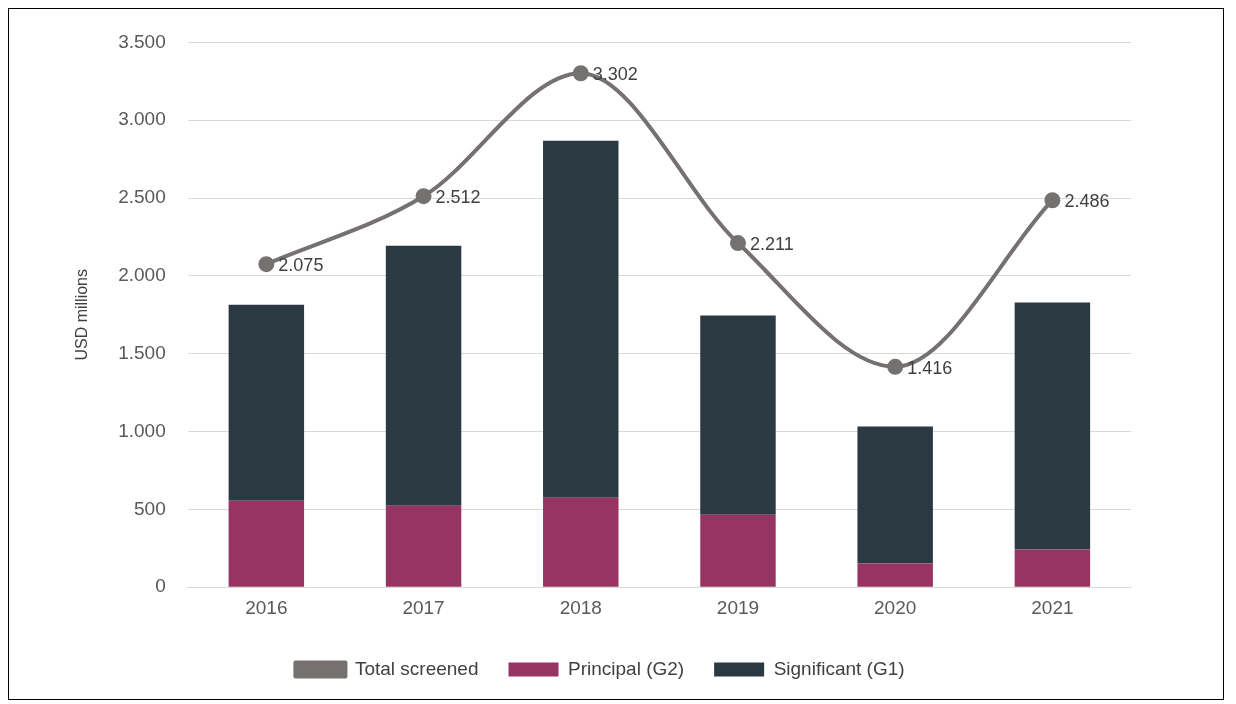 This screenshot has height=704, width=1236. Describe the element at coordinates (580, 607) in the screenshot. I see `x-tick-label: 2018` at that location.